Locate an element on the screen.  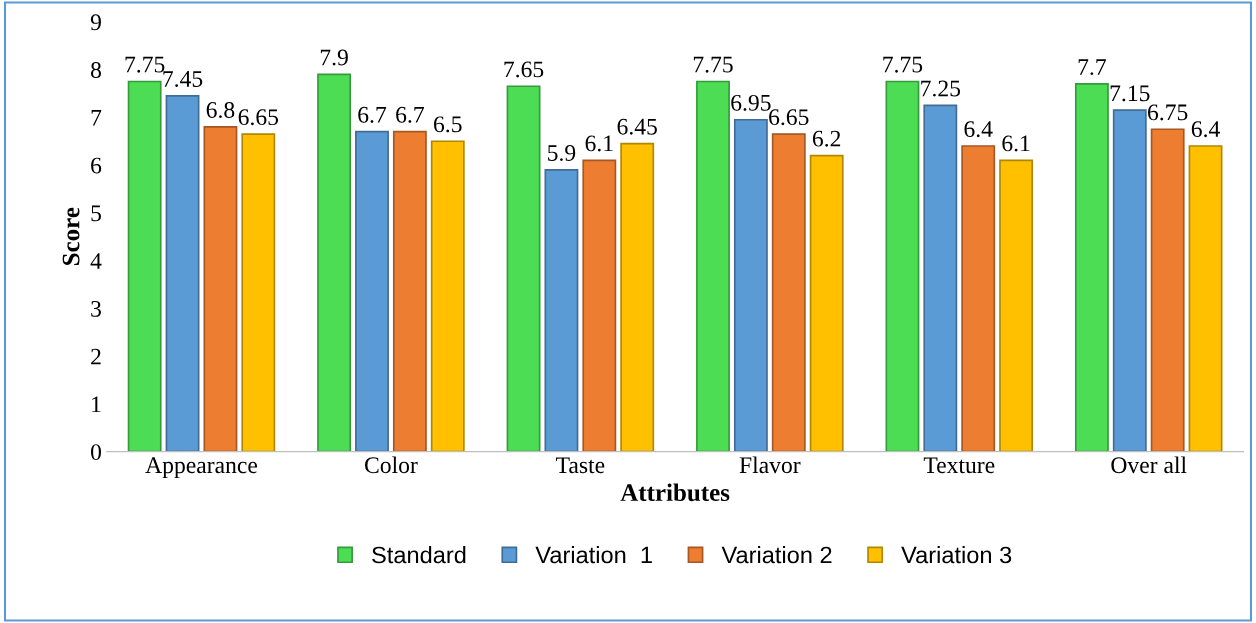
data-label: 6.45 is located at coordinates (637, 126).